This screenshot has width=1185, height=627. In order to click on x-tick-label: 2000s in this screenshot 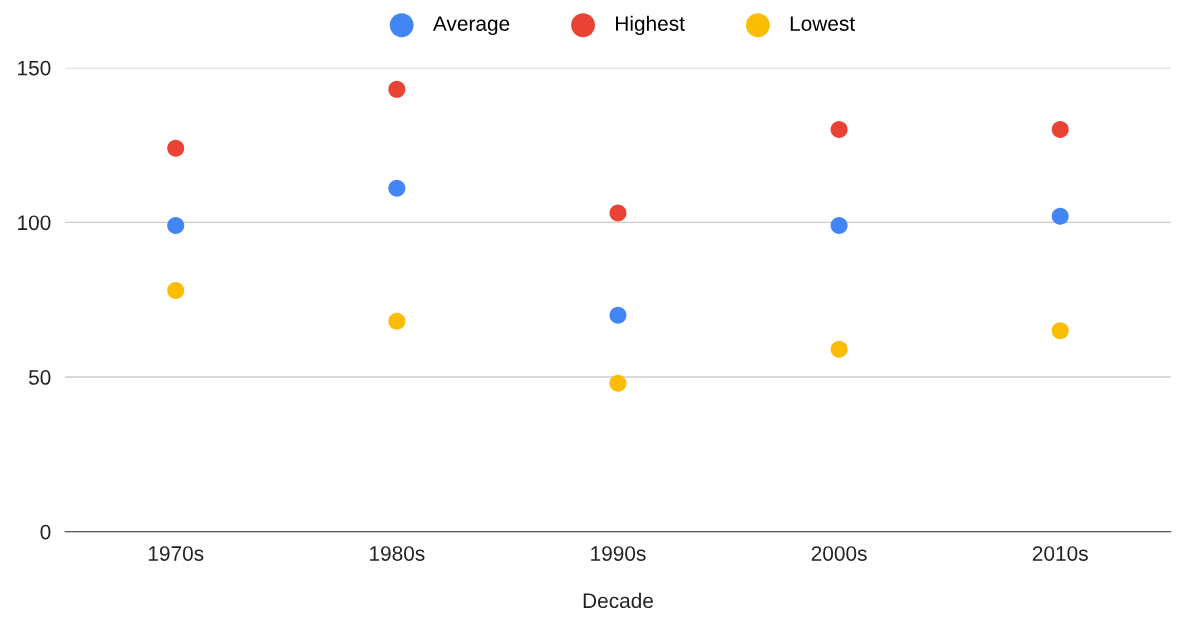, I will do `click(839, 553)`.